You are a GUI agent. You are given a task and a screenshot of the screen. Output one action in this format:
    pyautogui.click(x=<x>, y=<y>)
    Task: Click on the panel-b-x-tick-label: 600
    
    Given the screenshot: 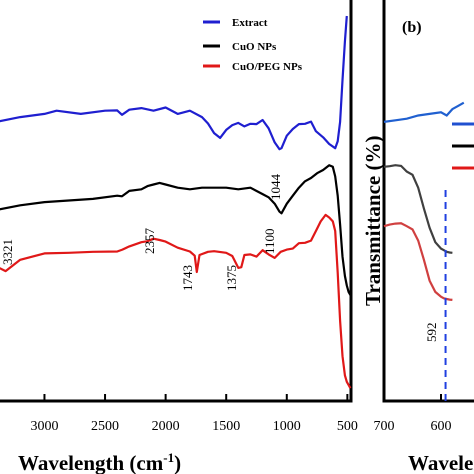 What is the action you would take?
    pyautogui.click(x=441, y=426)
    